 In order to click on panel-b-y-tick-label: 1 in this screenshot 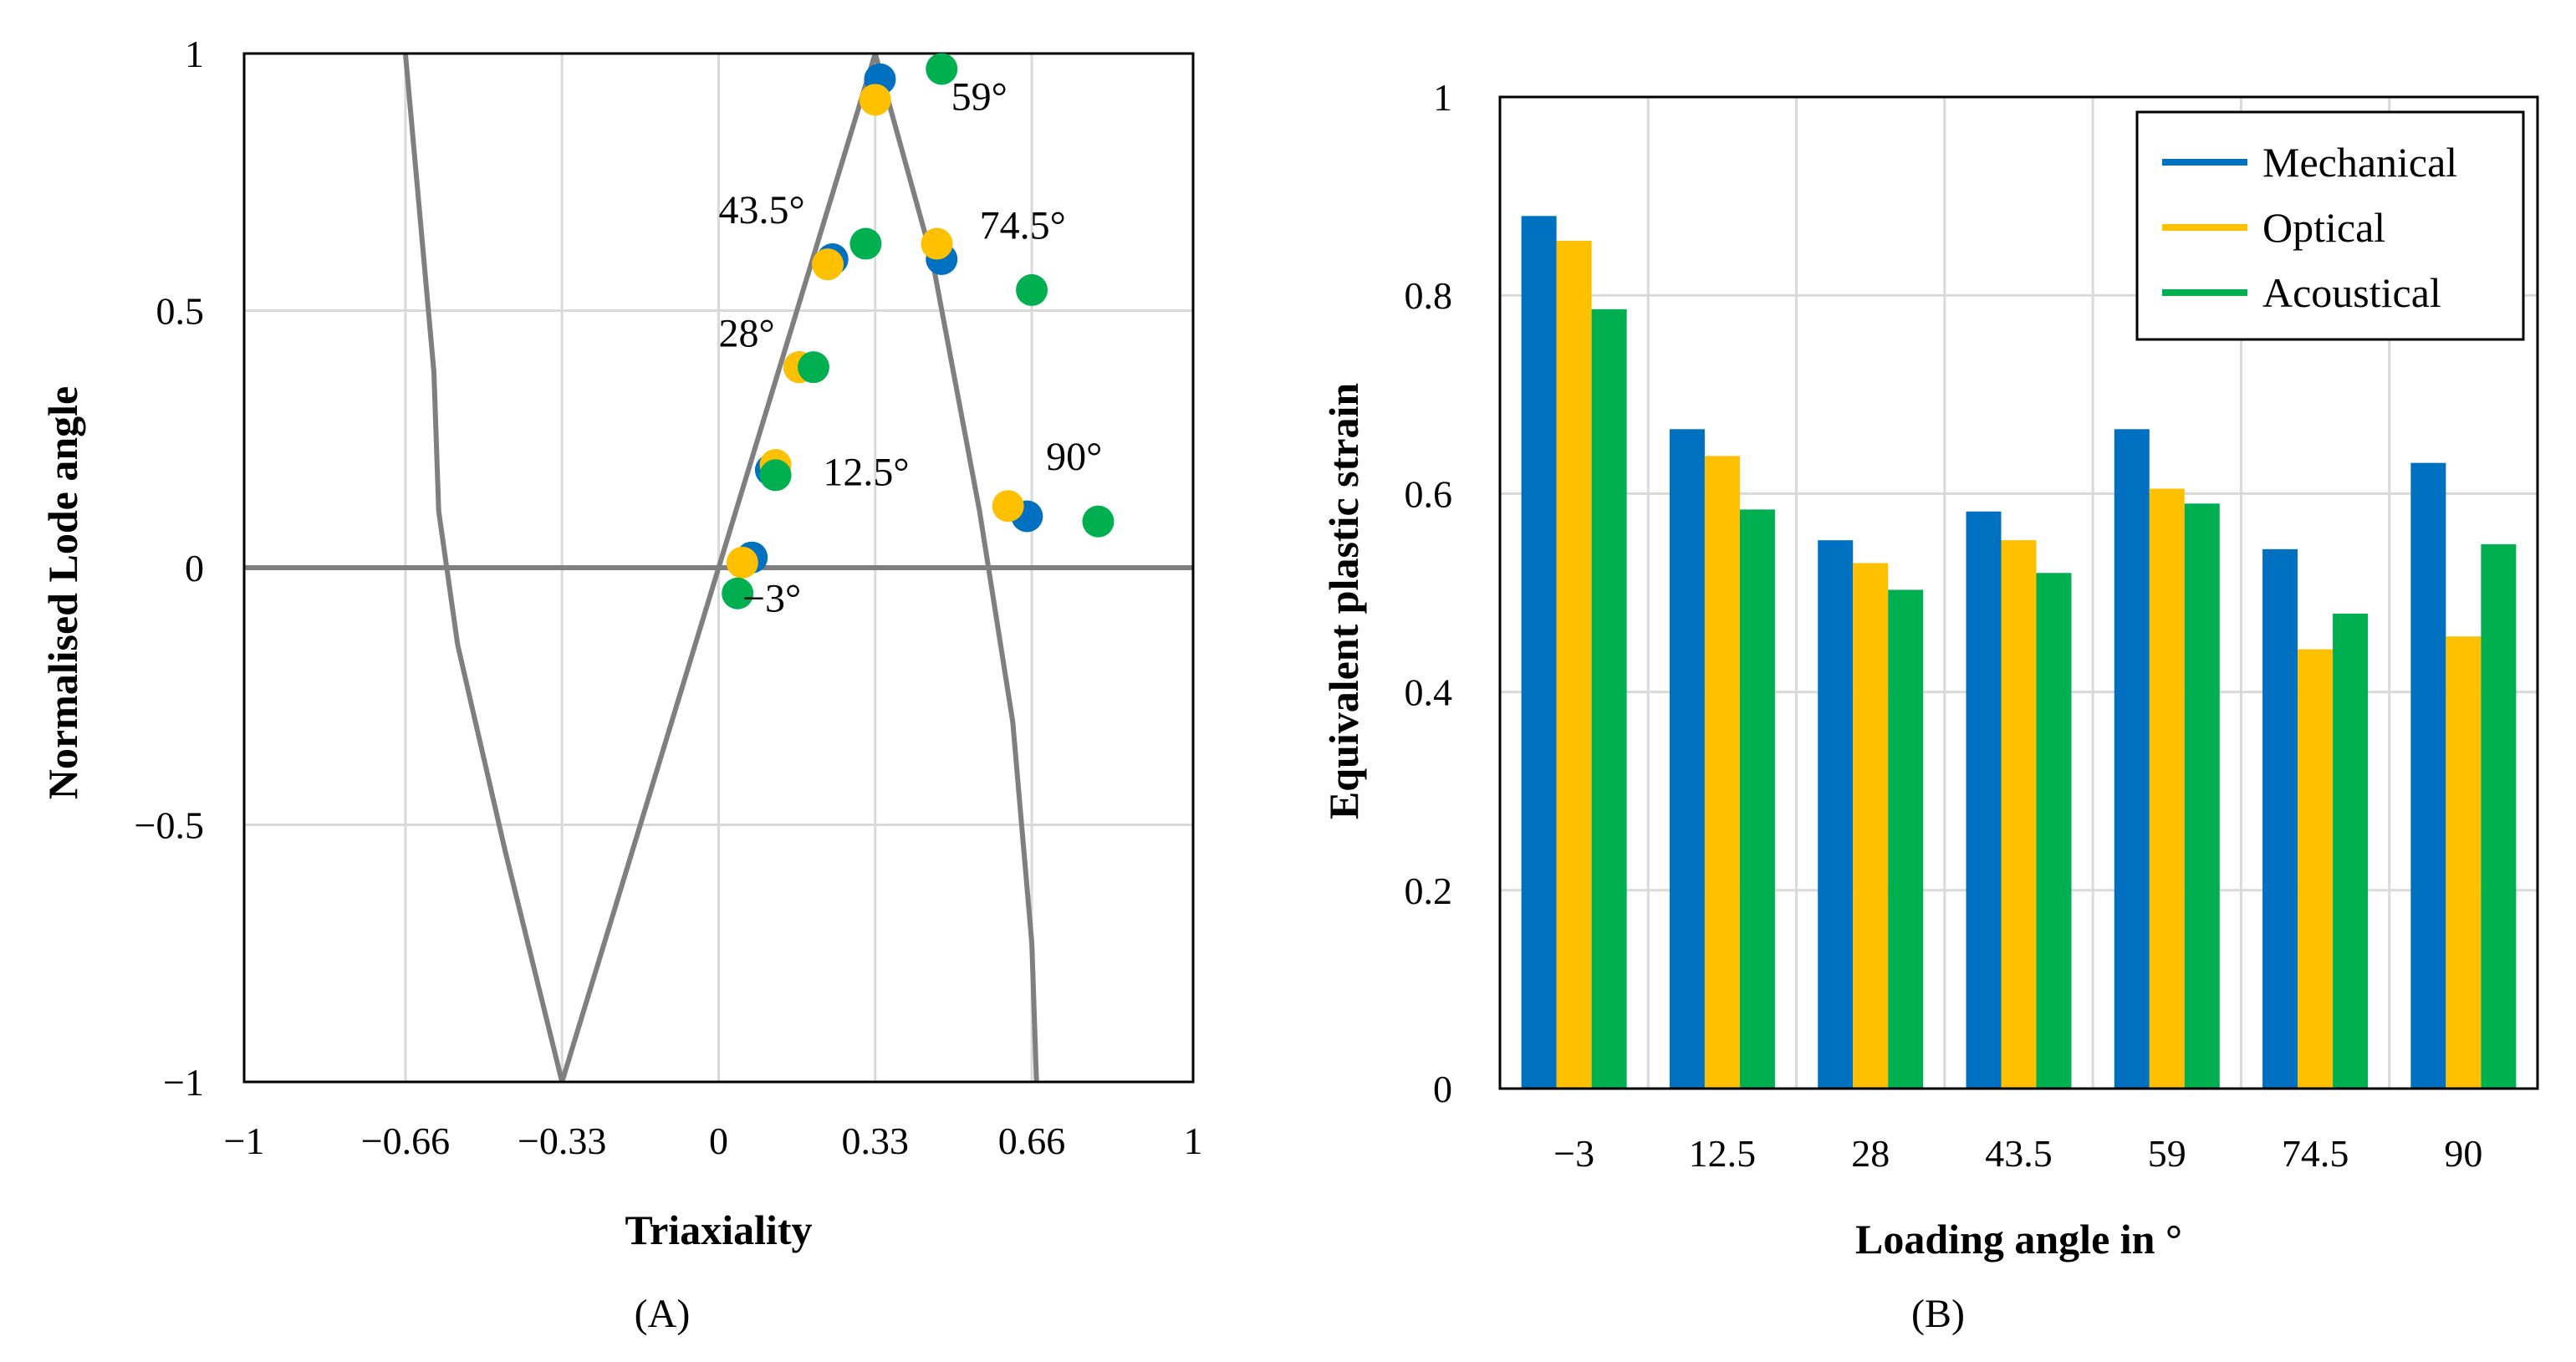, I will do `click(1442, 97)`.